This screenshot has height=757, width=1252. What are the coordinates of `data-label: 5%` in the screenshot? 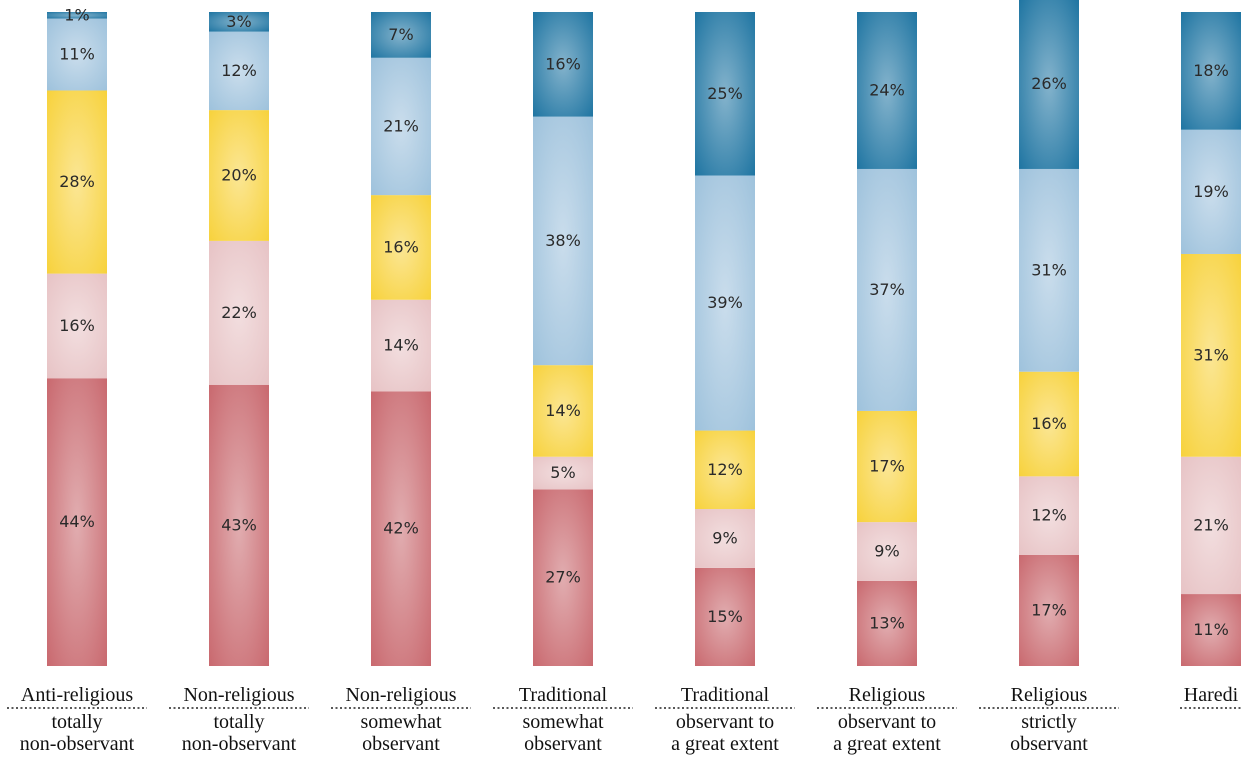 It's located at (562, 472).